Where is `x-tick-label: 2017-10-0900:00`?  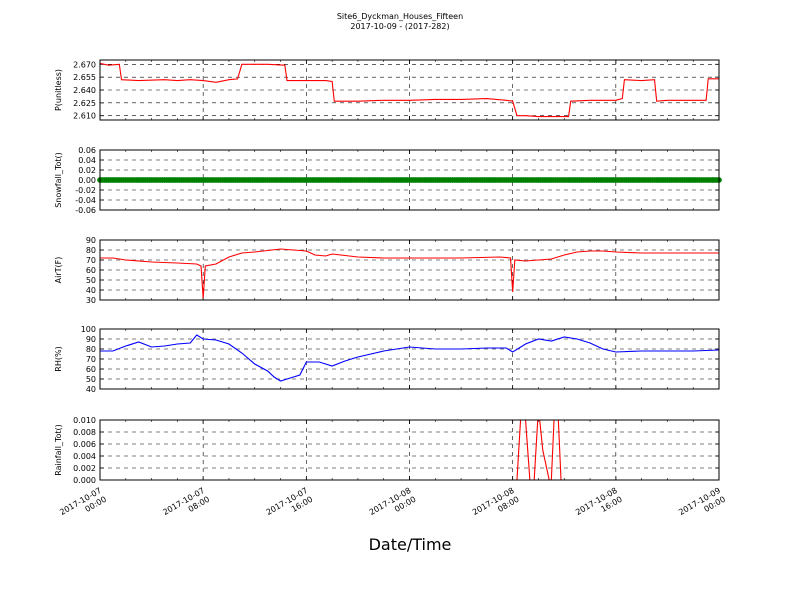 x-tick-label: 2017-10-0900:00 is located at coordinates (702, 506).